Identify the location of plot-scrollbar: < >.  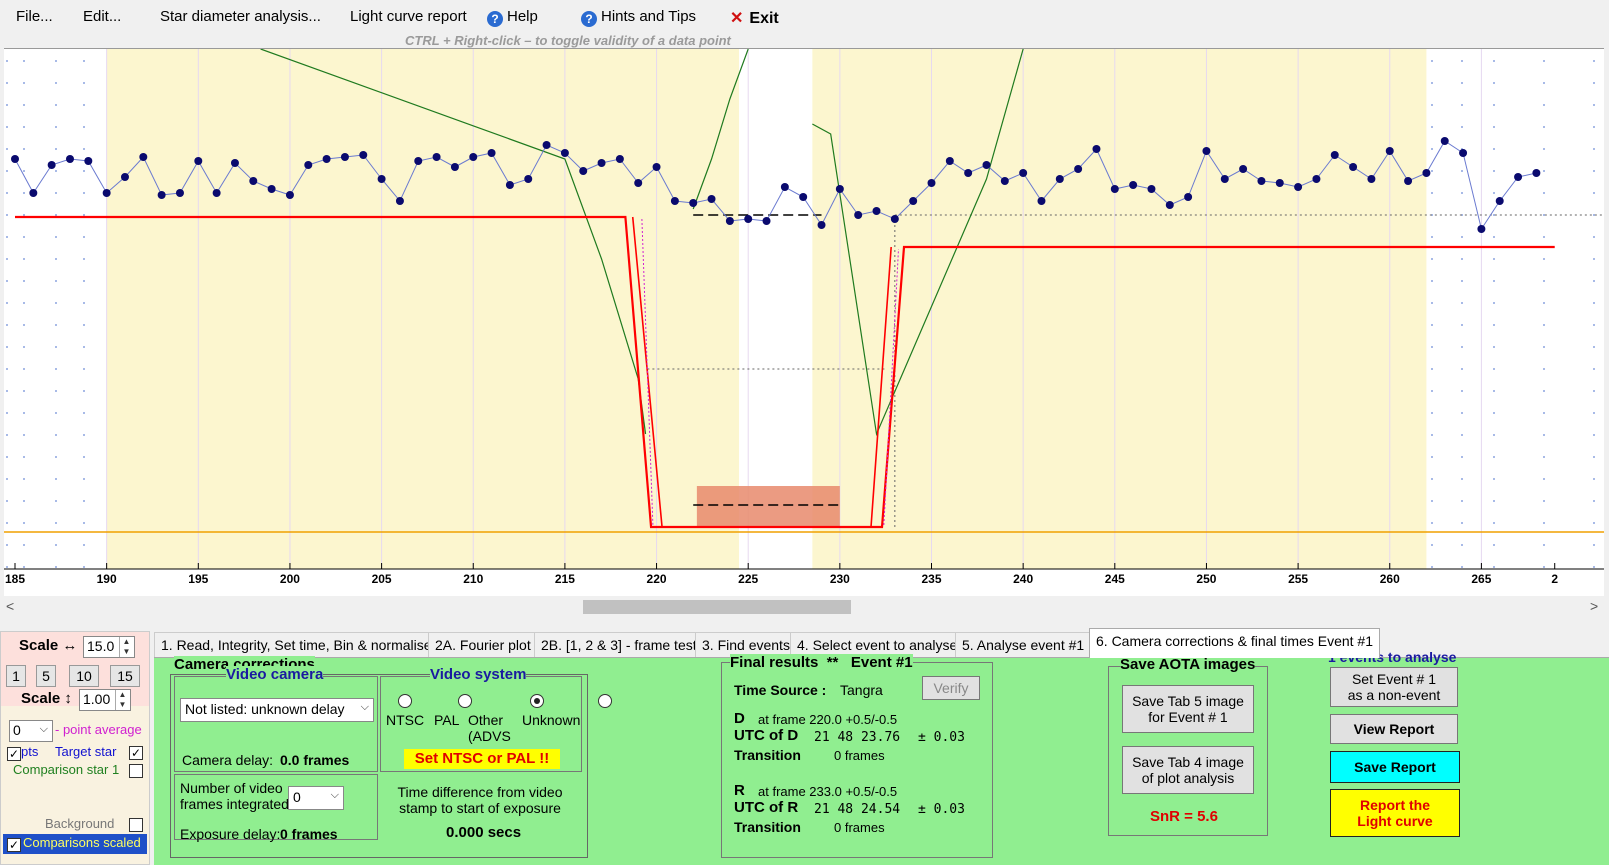
(804, 607).